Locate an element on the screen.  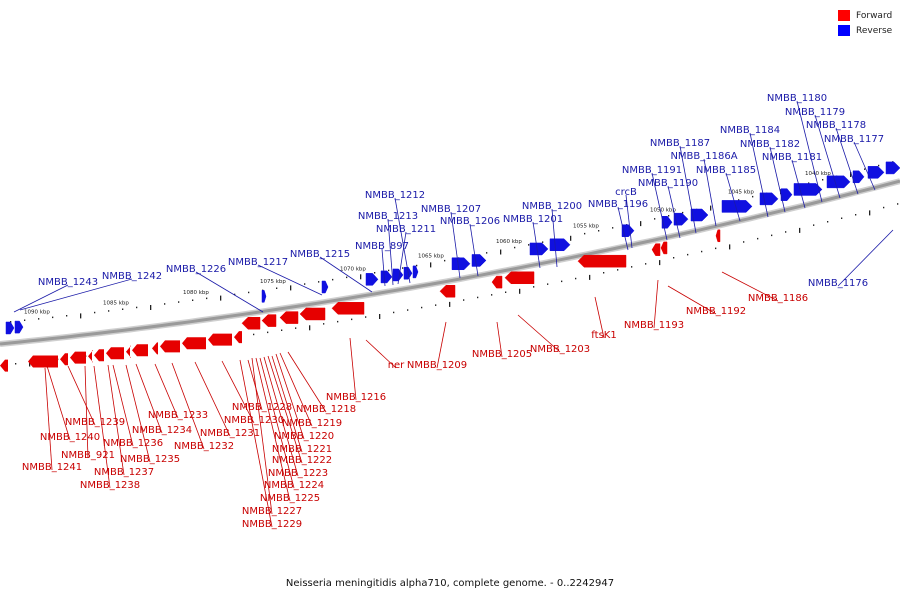
scale-label: 1065 kbp is located at coordinates (431, 256).